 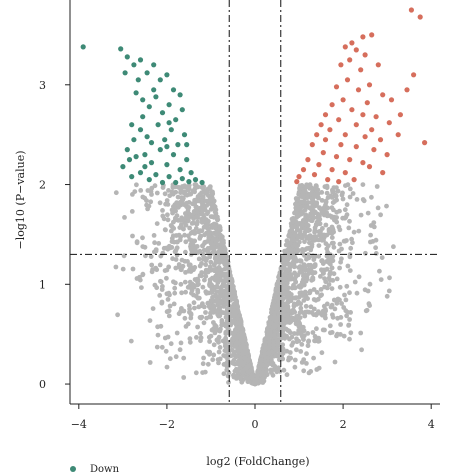 What do you see at coordinates (431, 424) in the screenshot?
I see `x-tick-label: 4` at bounding box center [431, 424].